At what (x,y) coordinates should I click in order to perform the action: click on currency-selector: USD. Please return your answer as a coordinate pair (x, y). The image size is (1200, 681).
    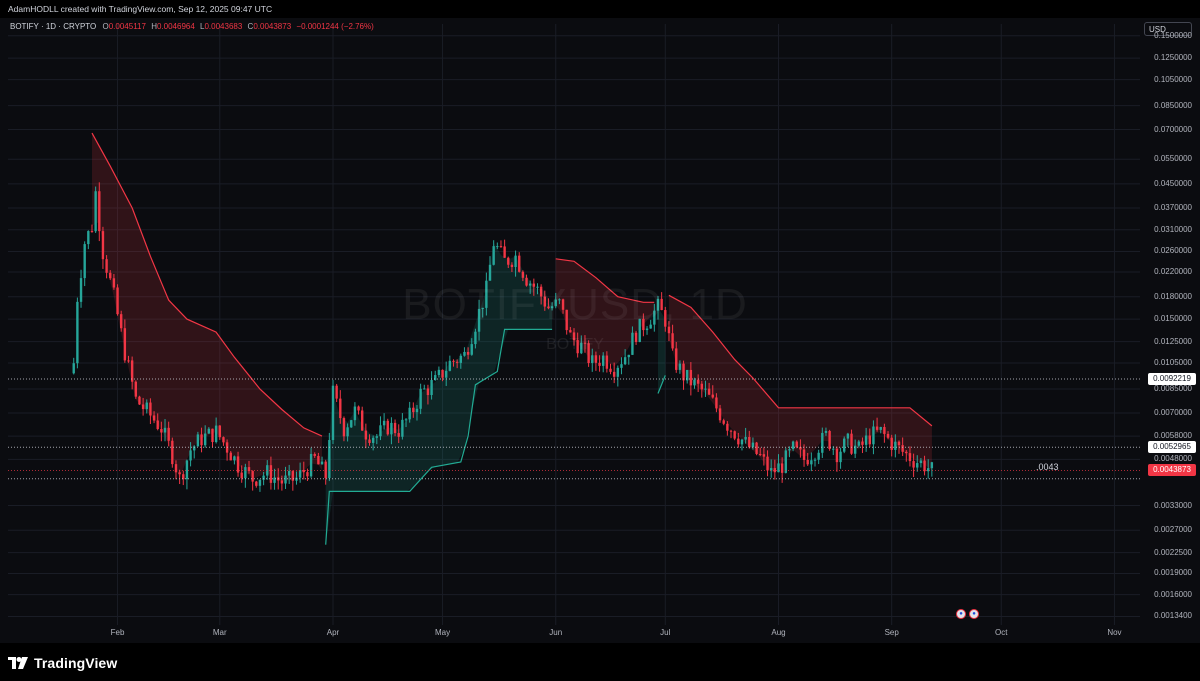
    Looking at the image, I should click on (1168, 29).